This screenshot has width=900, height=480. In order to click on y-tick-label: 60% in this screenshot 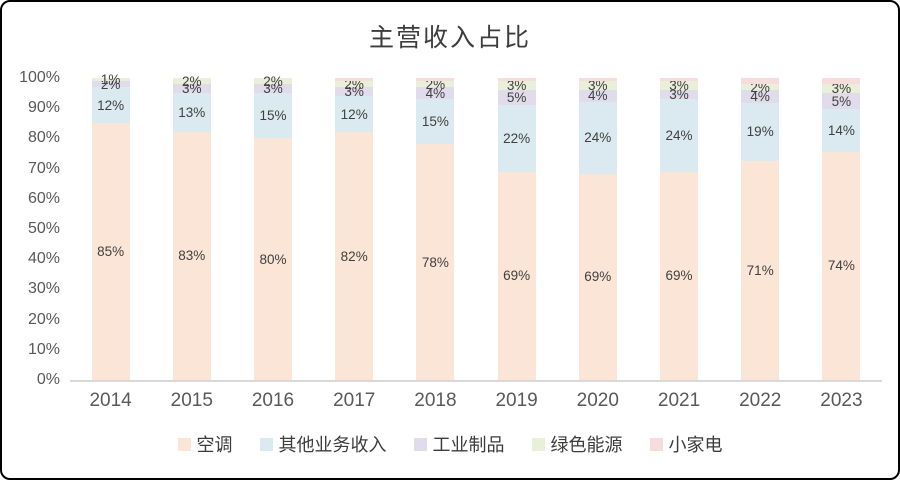, I will do `click(43, 198)`.